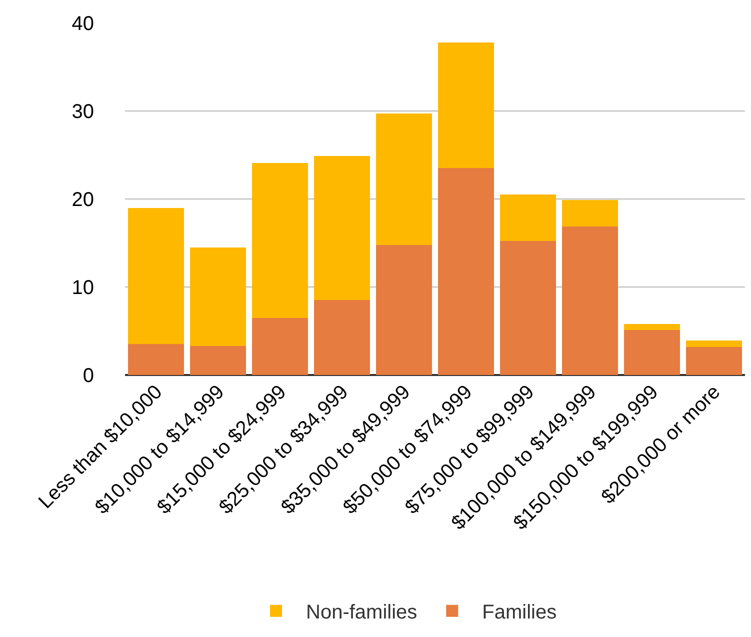  Describe the element at coordinates (88, 376) in the screenshot. I see `y-tick-label: 0` at that location.